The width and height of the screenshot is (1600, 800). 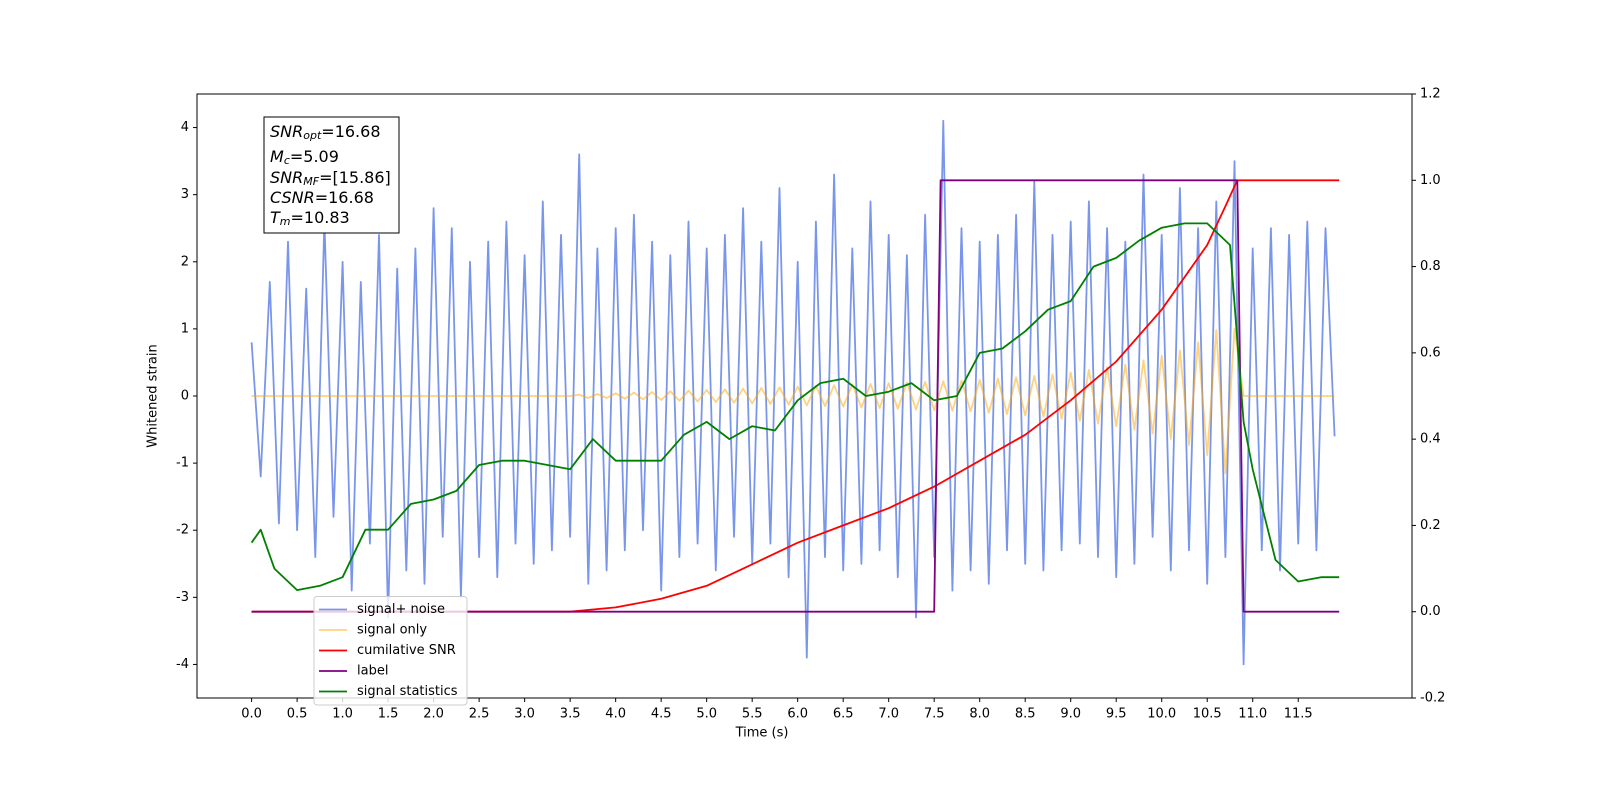 What do you see at coordinates (1161, 714) in the screenshot?
I see `x-tick-label: 10.0` at bounding box center [1161, 714].